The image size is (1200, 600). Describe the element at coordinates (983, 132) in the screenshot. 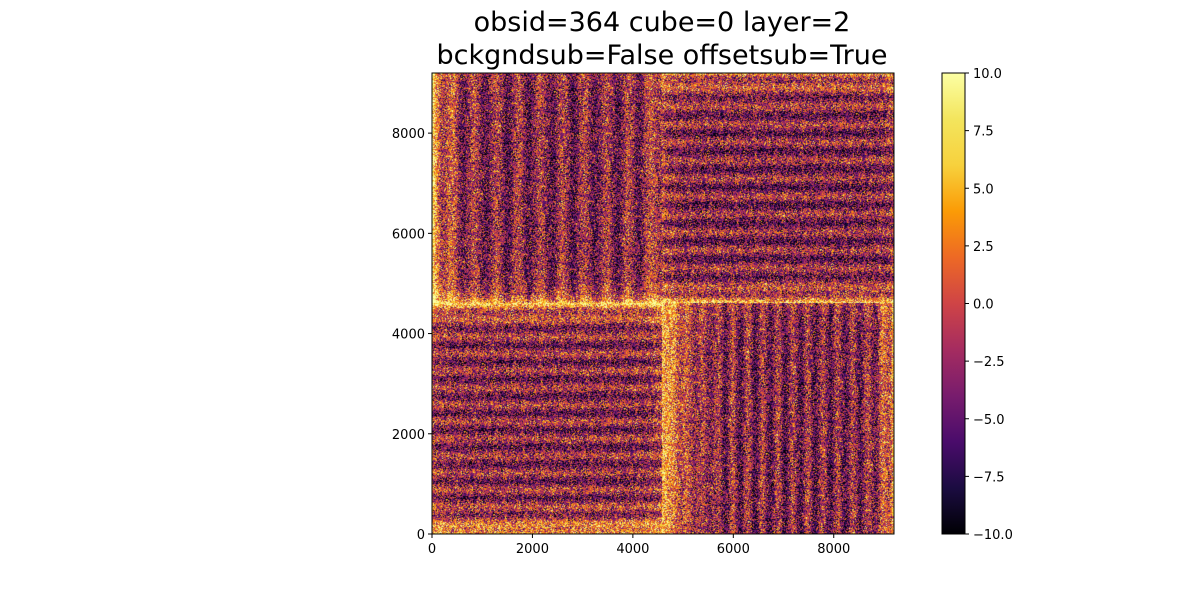

I see `colorbar-tick-label: 7.5` at that location.